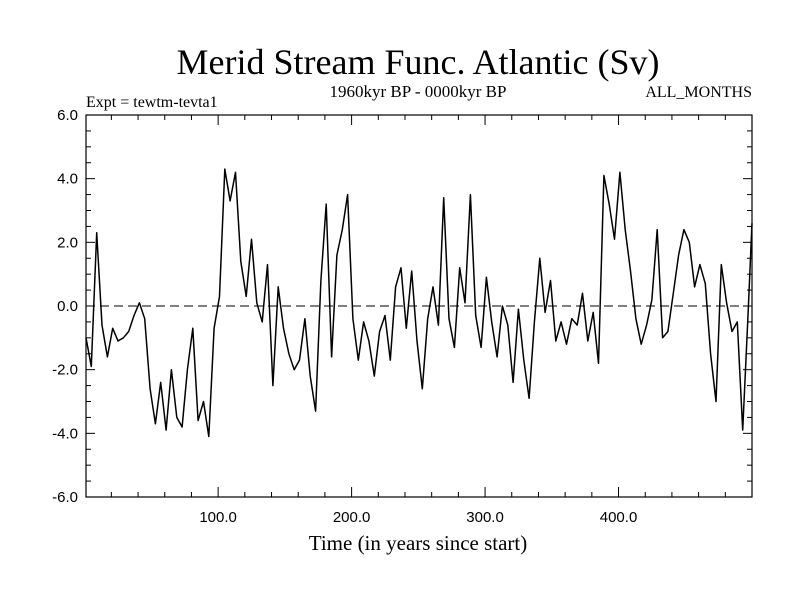 This screenshot has width=800, height=600. I want to click on experiment-label: Expt = tewtm-tevta1, so click(152, 102).